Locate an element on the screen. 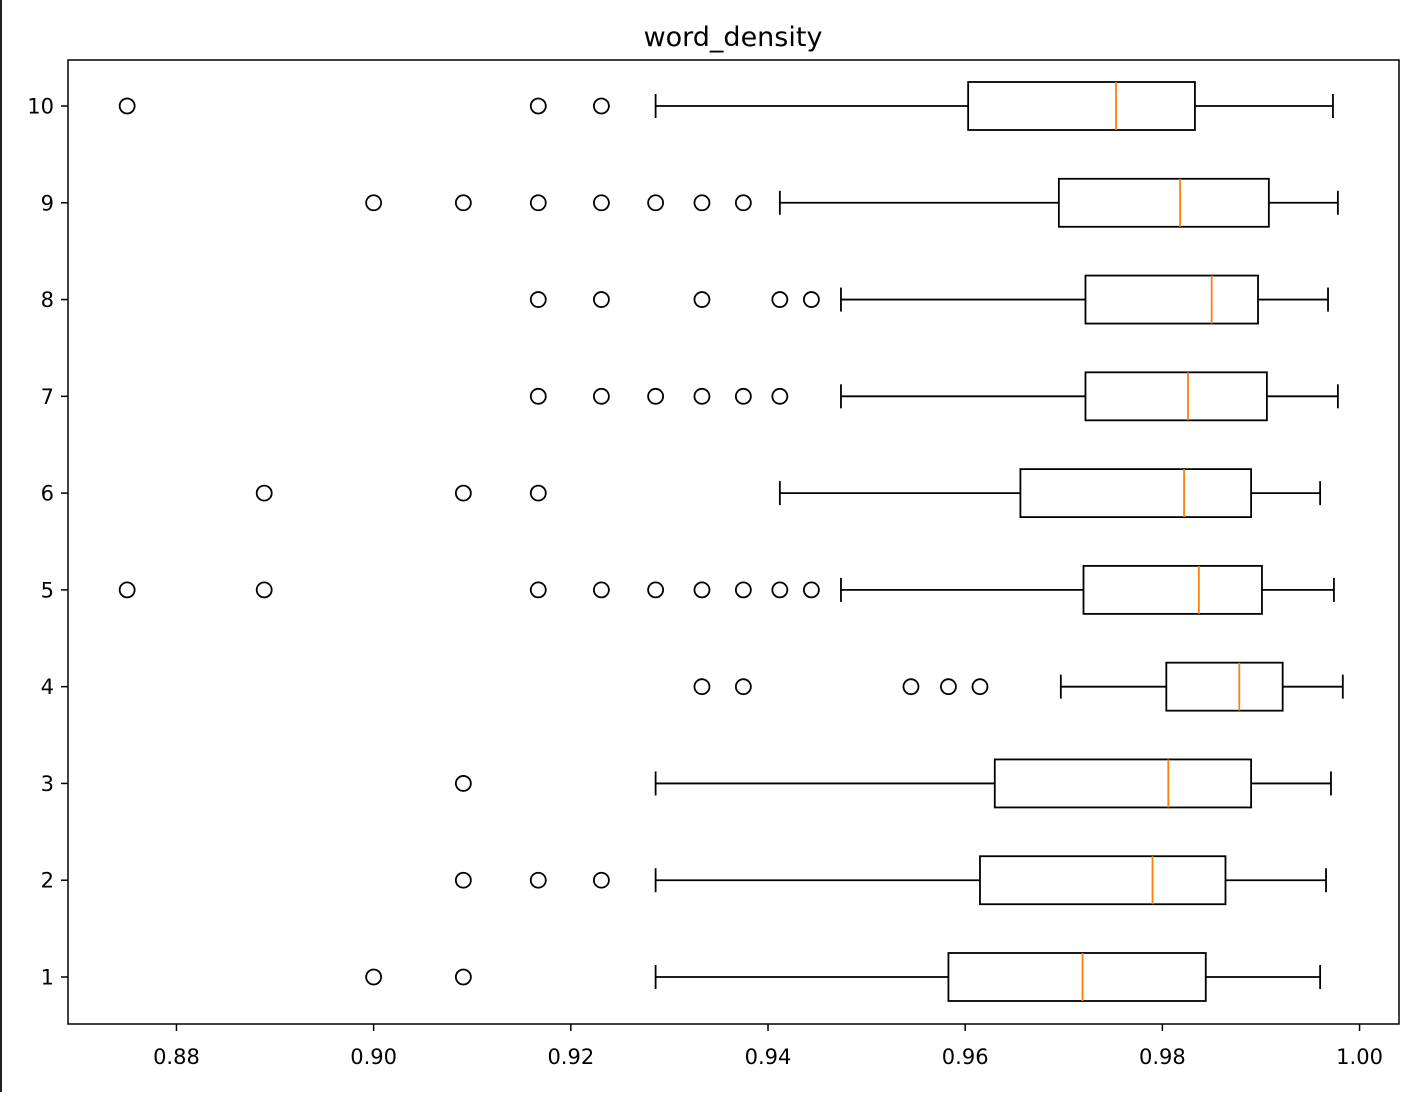 The width and height of the screenshot is (1406, 1097). y-tick-label: 5 is located at coordinates (47, 590).